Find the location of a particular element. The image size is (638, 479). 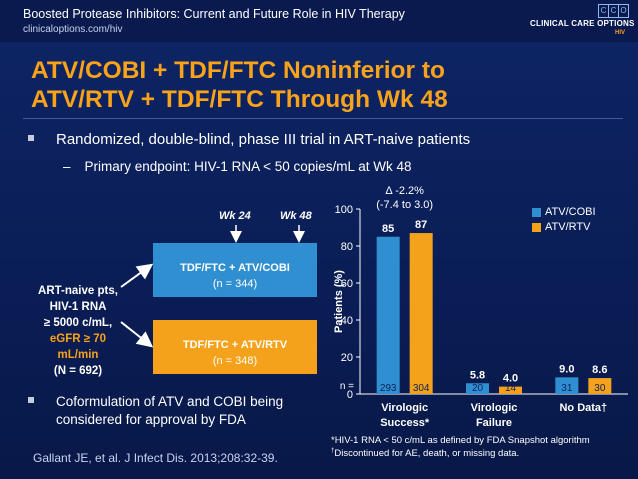

y-tick-label: 40 is located at coordinates (347, 321).